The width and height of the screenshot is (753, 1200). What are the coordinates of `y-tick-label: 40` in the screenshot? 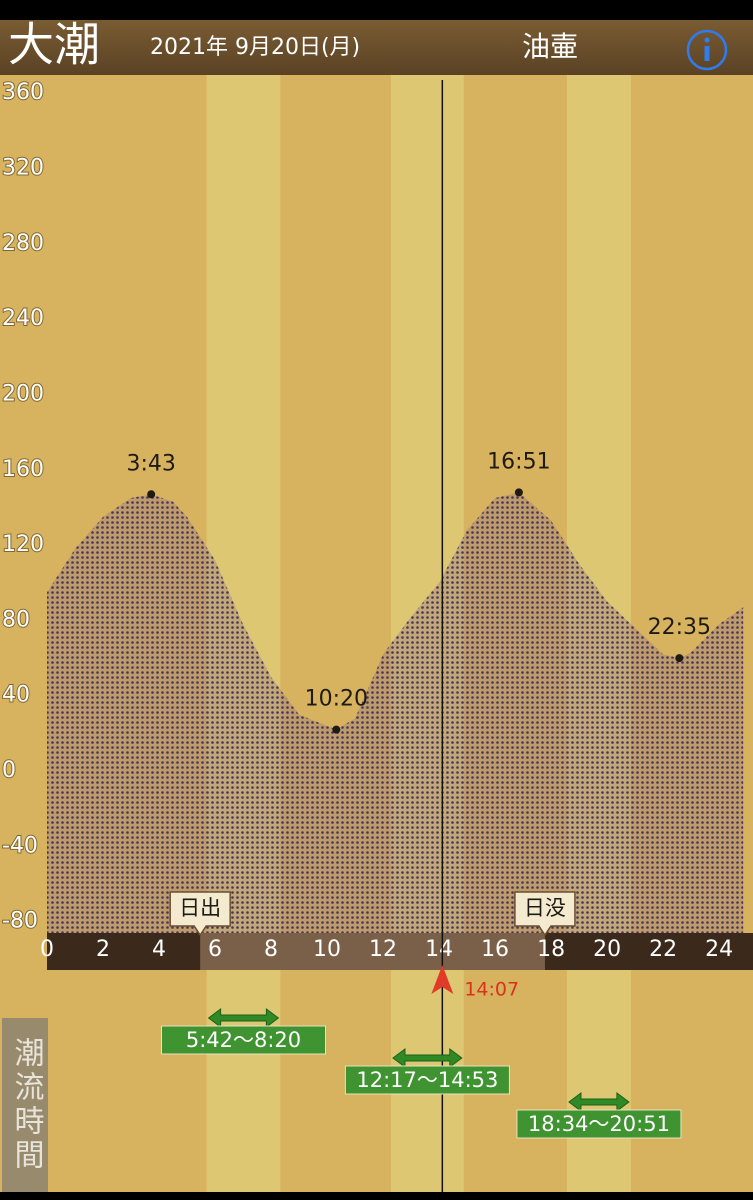 It's located at (16, 695).